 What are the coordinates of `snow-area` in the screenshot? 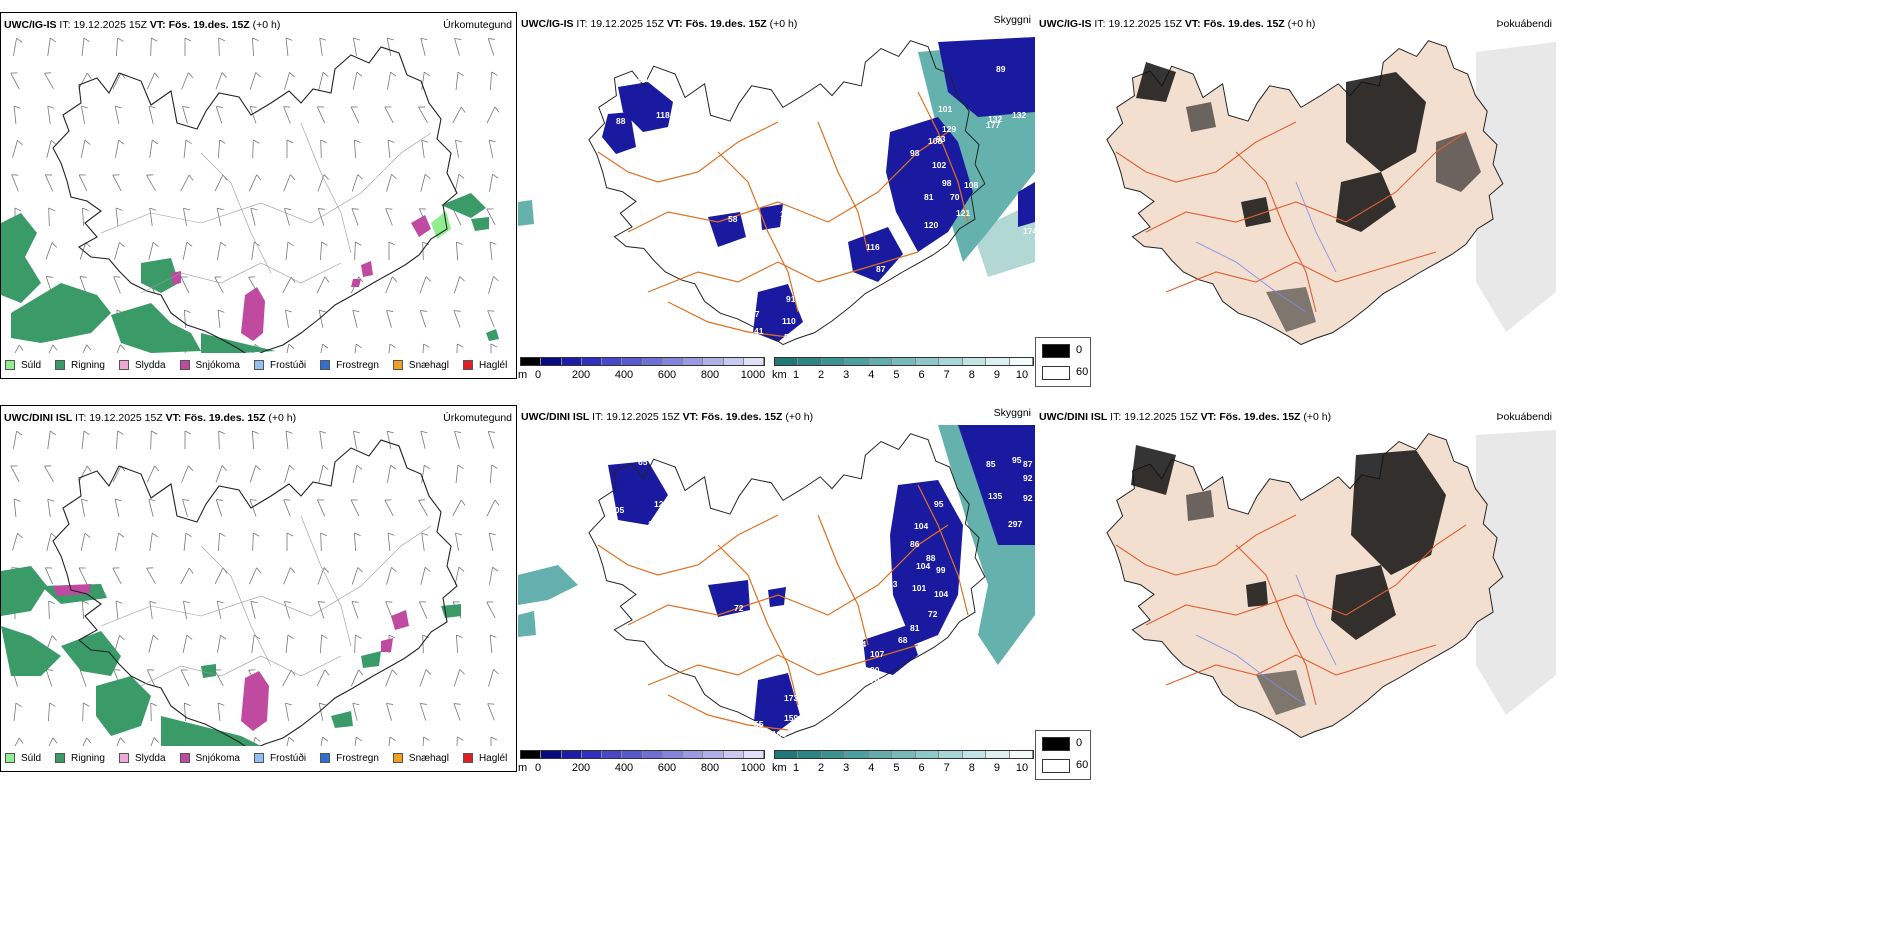 It's located at (301, 278).